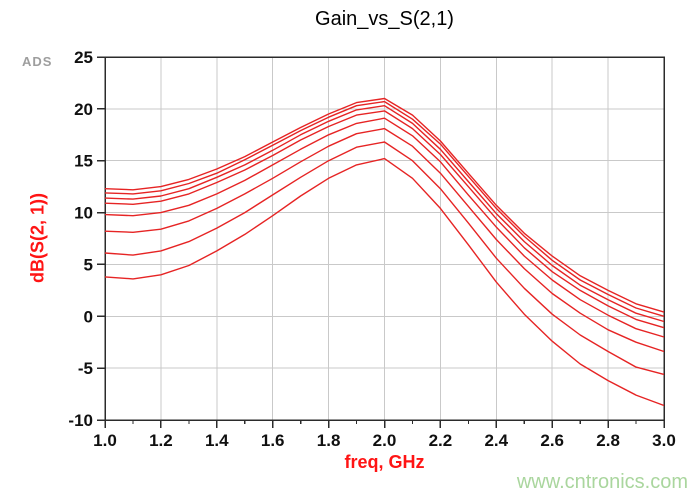 The height and width of the screenshot is (502, 699). I want to click on x-tick-label: 1.4, so click(217, 440).